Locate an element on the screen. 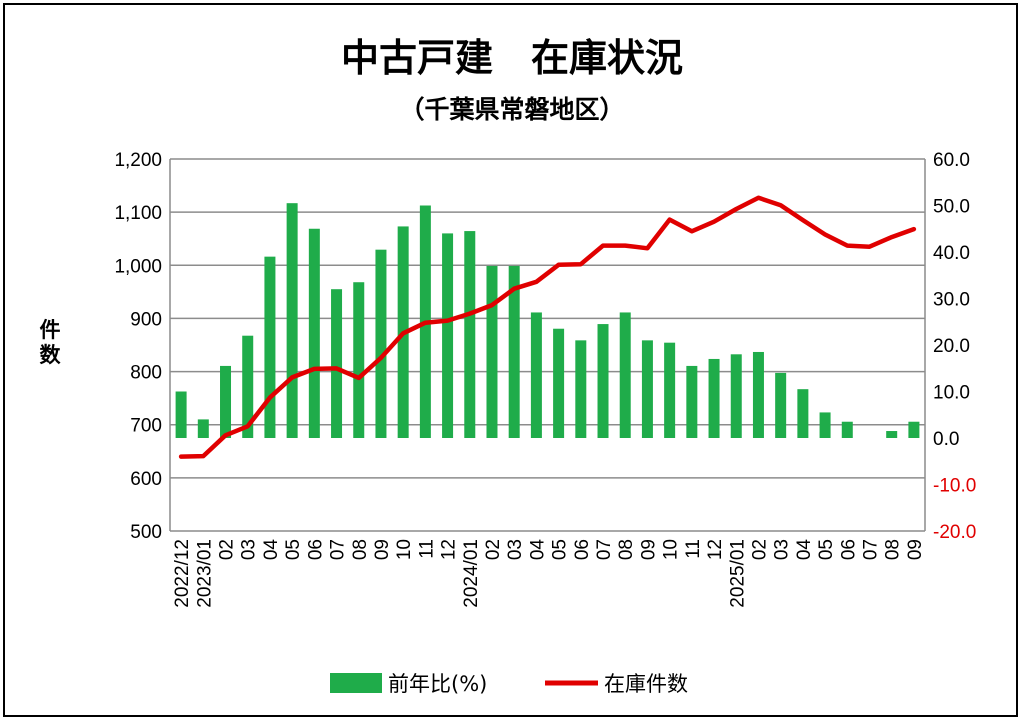 The width and height of the screenshot is (1024, 723). right-tick-label: 0.0 is located at coordinates (946, 439).